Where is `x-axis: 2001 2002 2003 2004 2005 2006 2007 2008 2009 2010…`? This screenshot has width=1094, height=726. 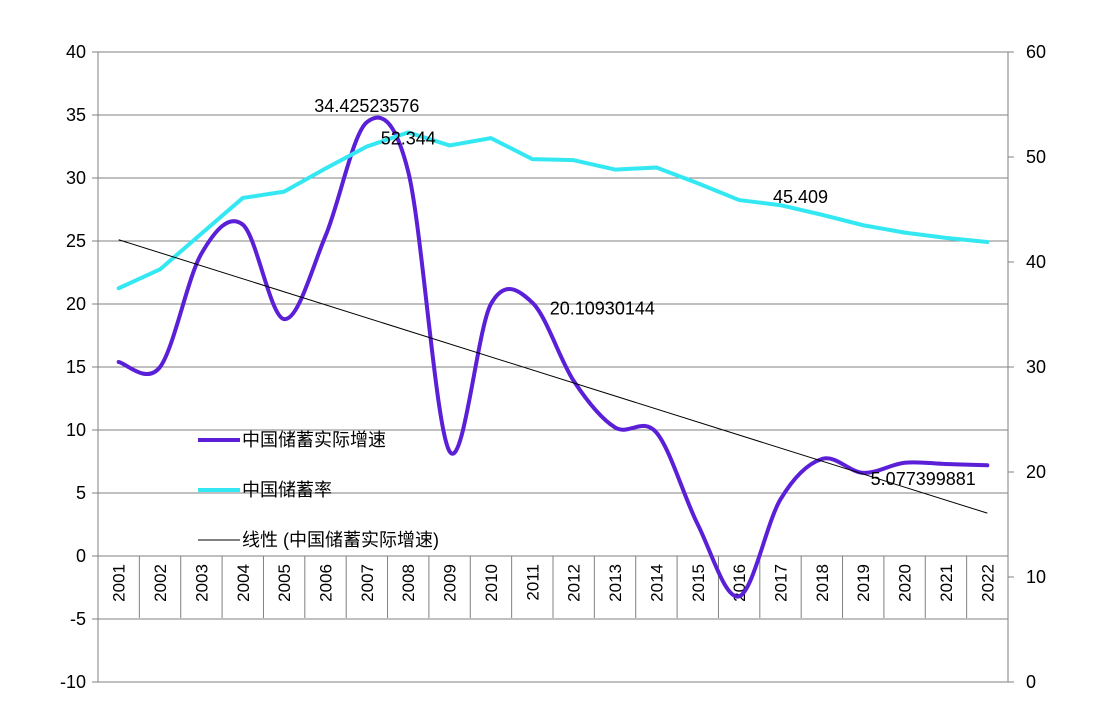
x-axis: 2001 2002 2003 2004 2005 2006 2007 2008 2009 2010… is located at coordinates (553, 586).